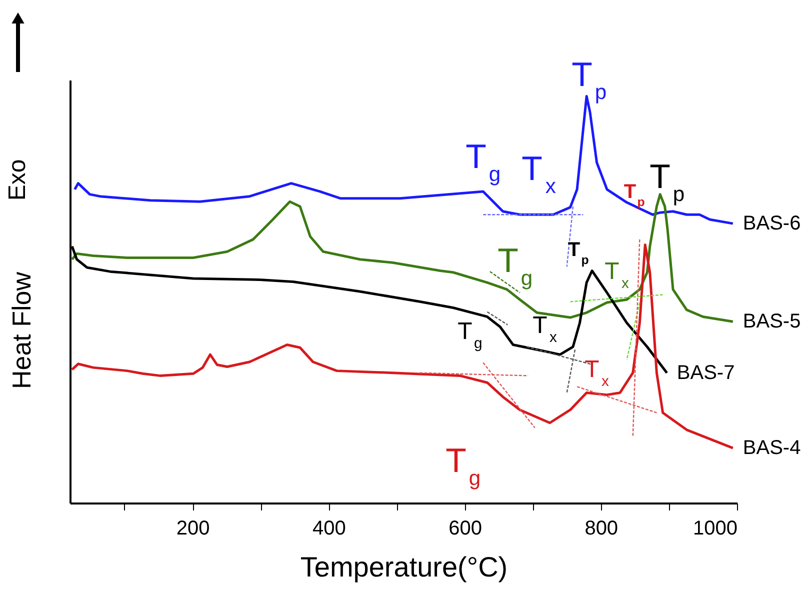 The image size is (812, 591). I want to click on series-label: BAS-7, so click(705, 373).